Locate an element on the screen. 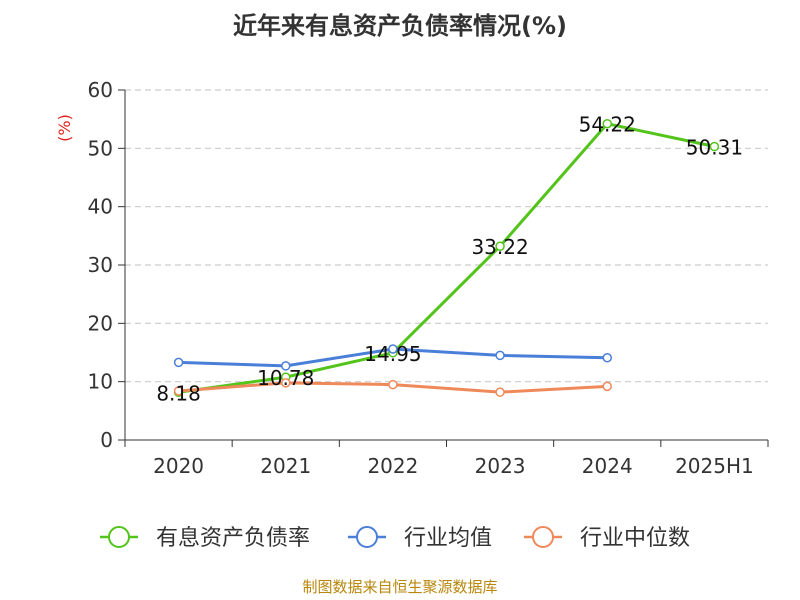 The height and width of the screenshot is (600, 800). x-tick-label: 2022 is located at coordinates (392, 466).